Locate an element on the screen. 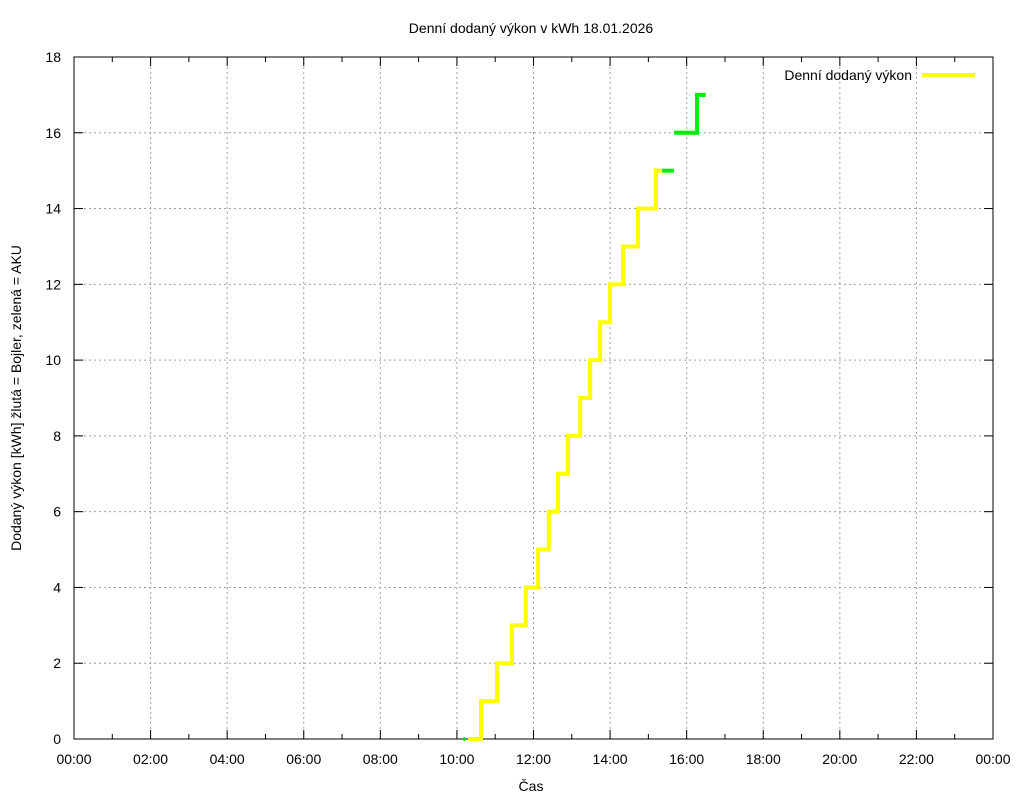 This screenshot has width=1024, height=800. x-tick-label: 22:00 is located at coordinates (916, 759).